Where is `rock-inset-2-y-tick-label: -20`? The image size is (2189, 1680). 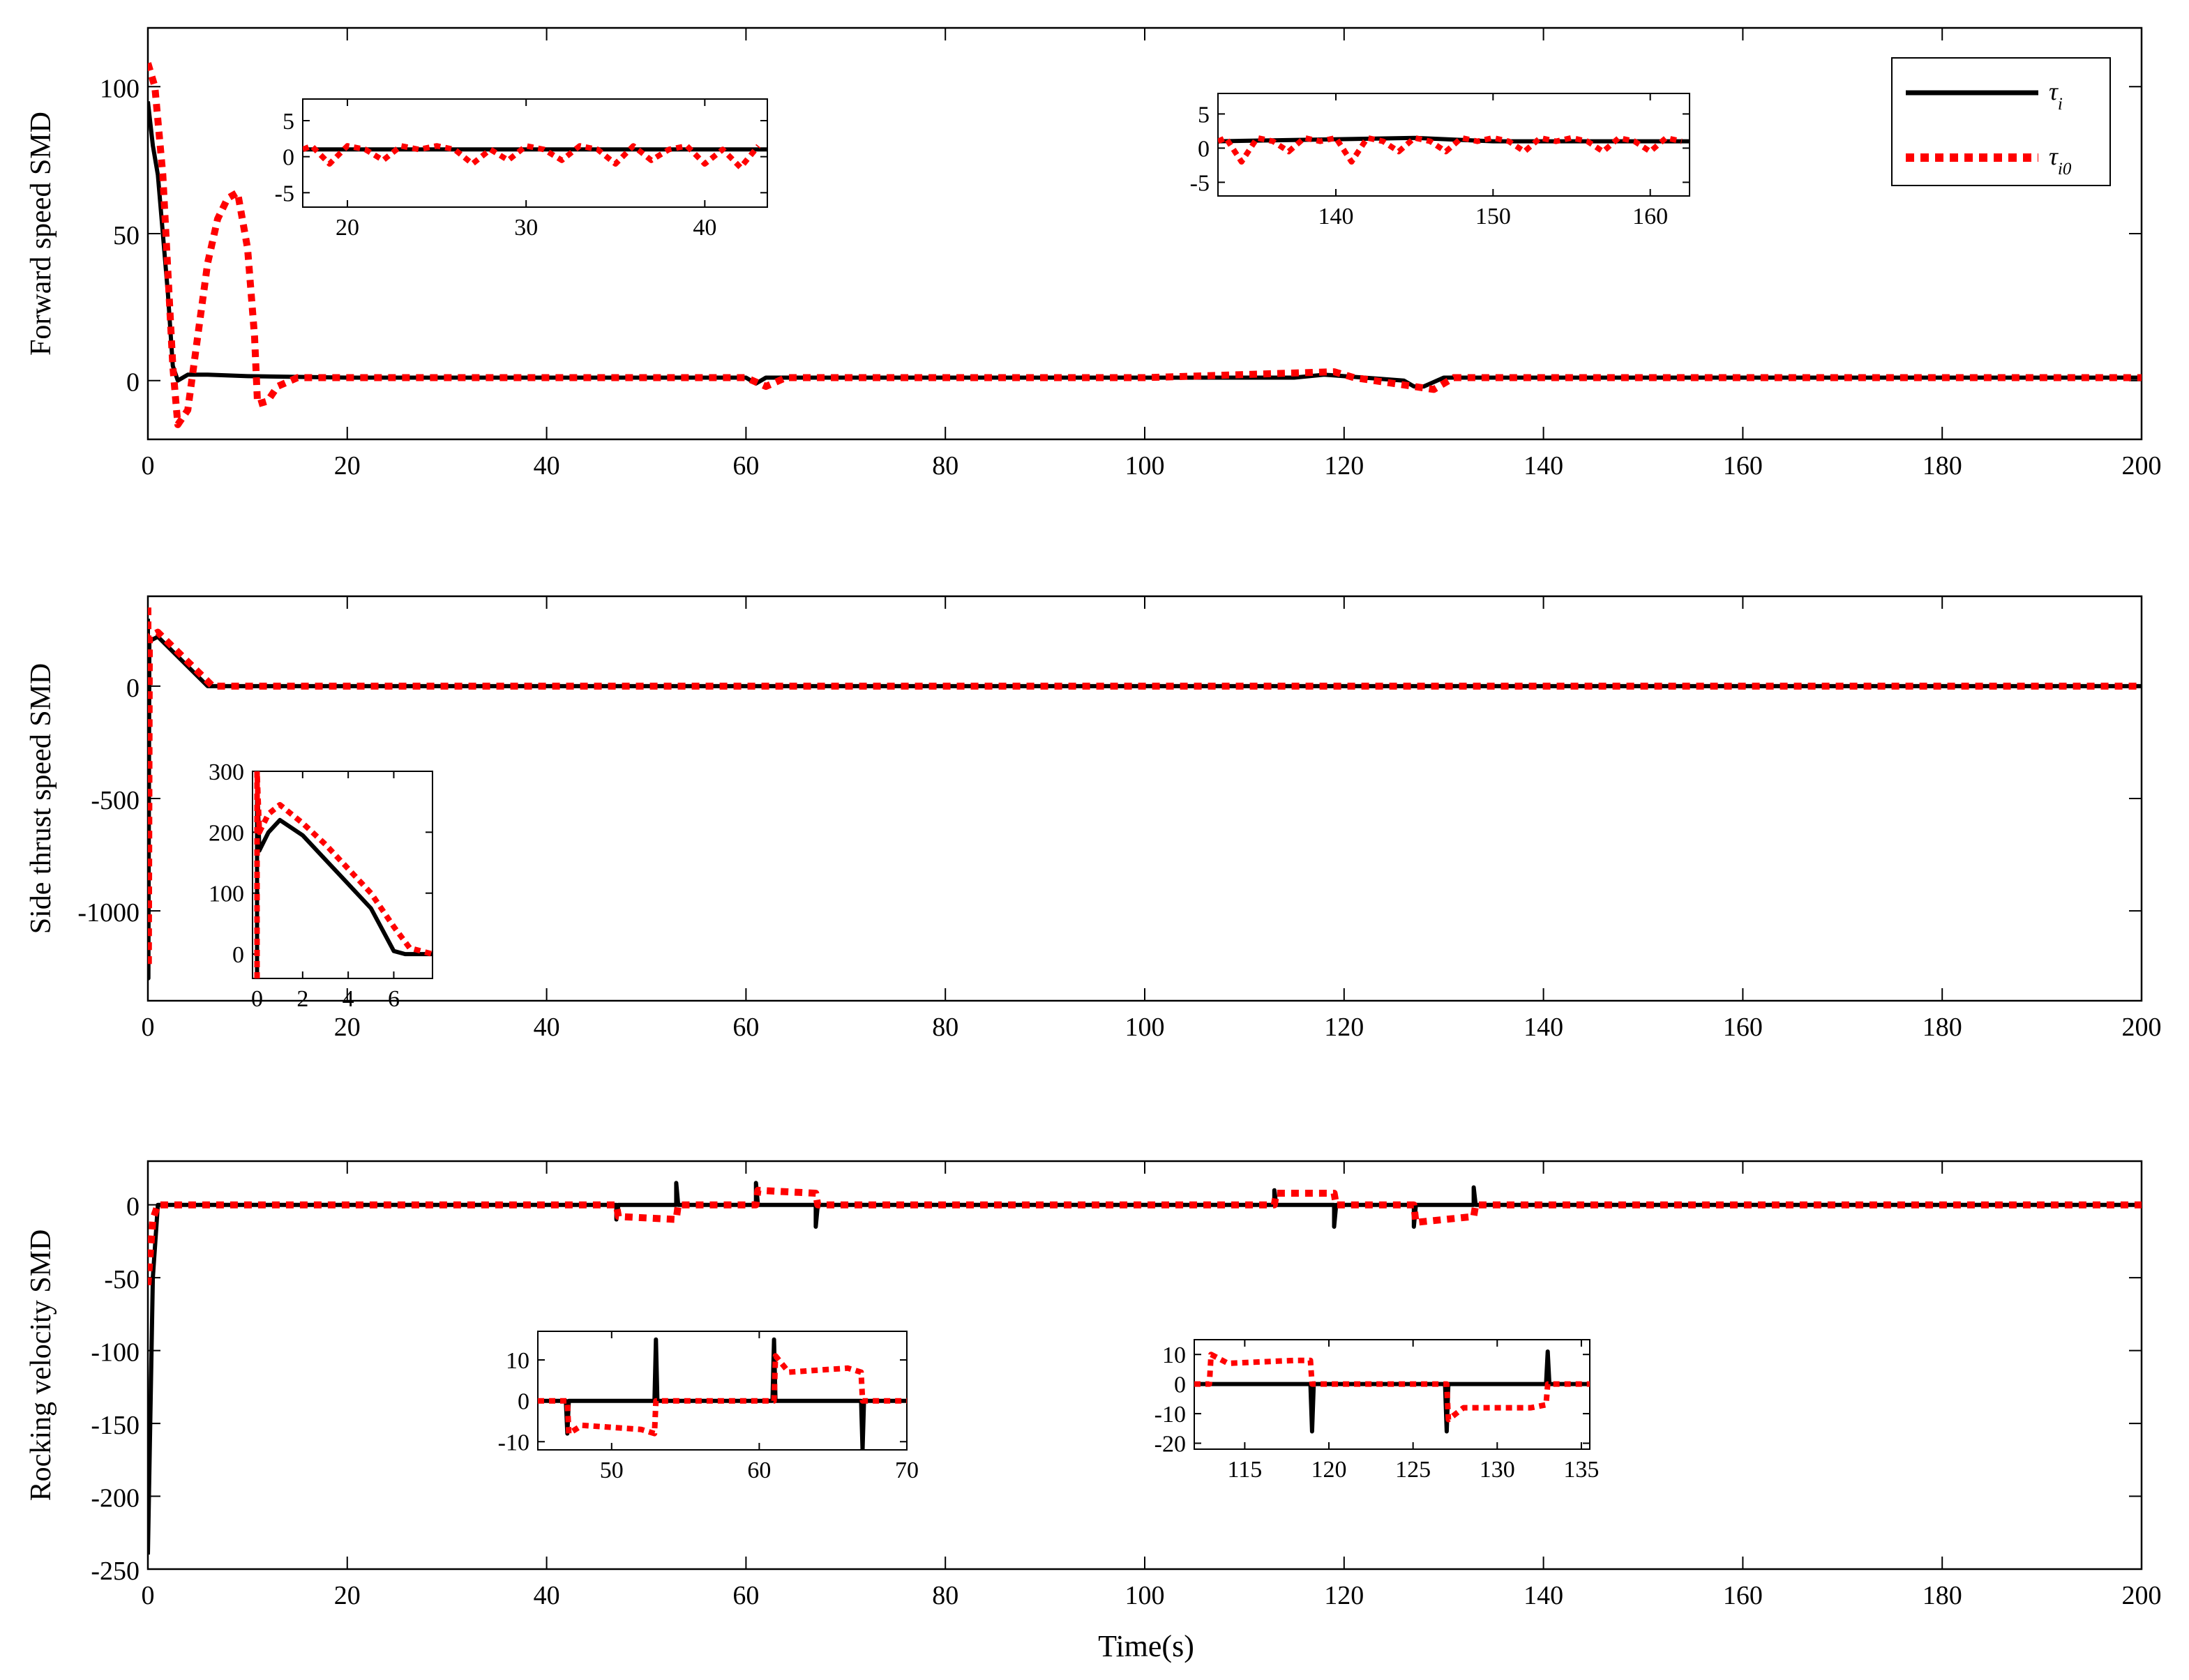 rock-inset-2-y-tick-label: -20 is located at coordinates (1170, 1445).